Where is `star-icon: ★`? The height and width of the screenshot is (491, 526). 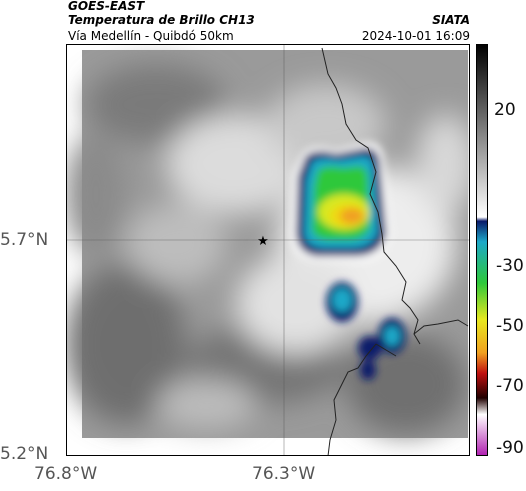
star-icon: ★ is located at coordinates (263, 241).